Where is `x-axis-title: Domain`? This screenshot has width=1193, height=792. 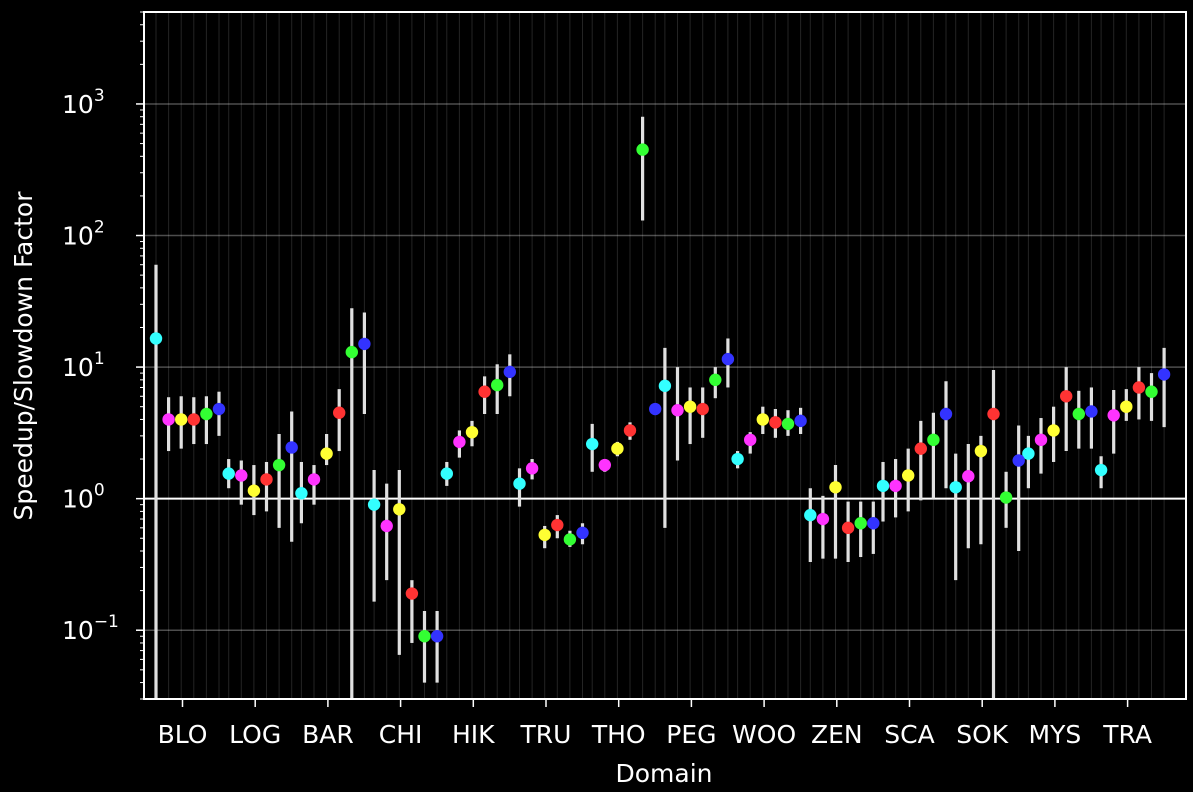 x-axis-title: Domain is located at coordinates (663, 773).